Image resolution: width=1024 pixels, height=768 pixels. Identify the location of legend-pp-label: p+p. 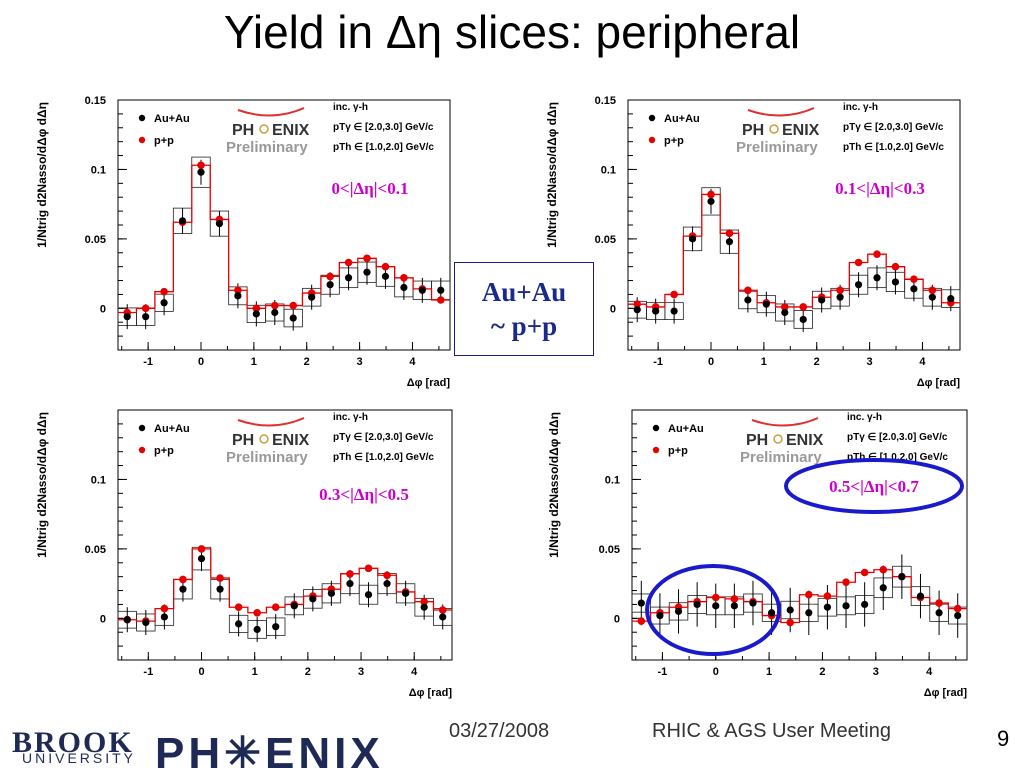
(164, 451).